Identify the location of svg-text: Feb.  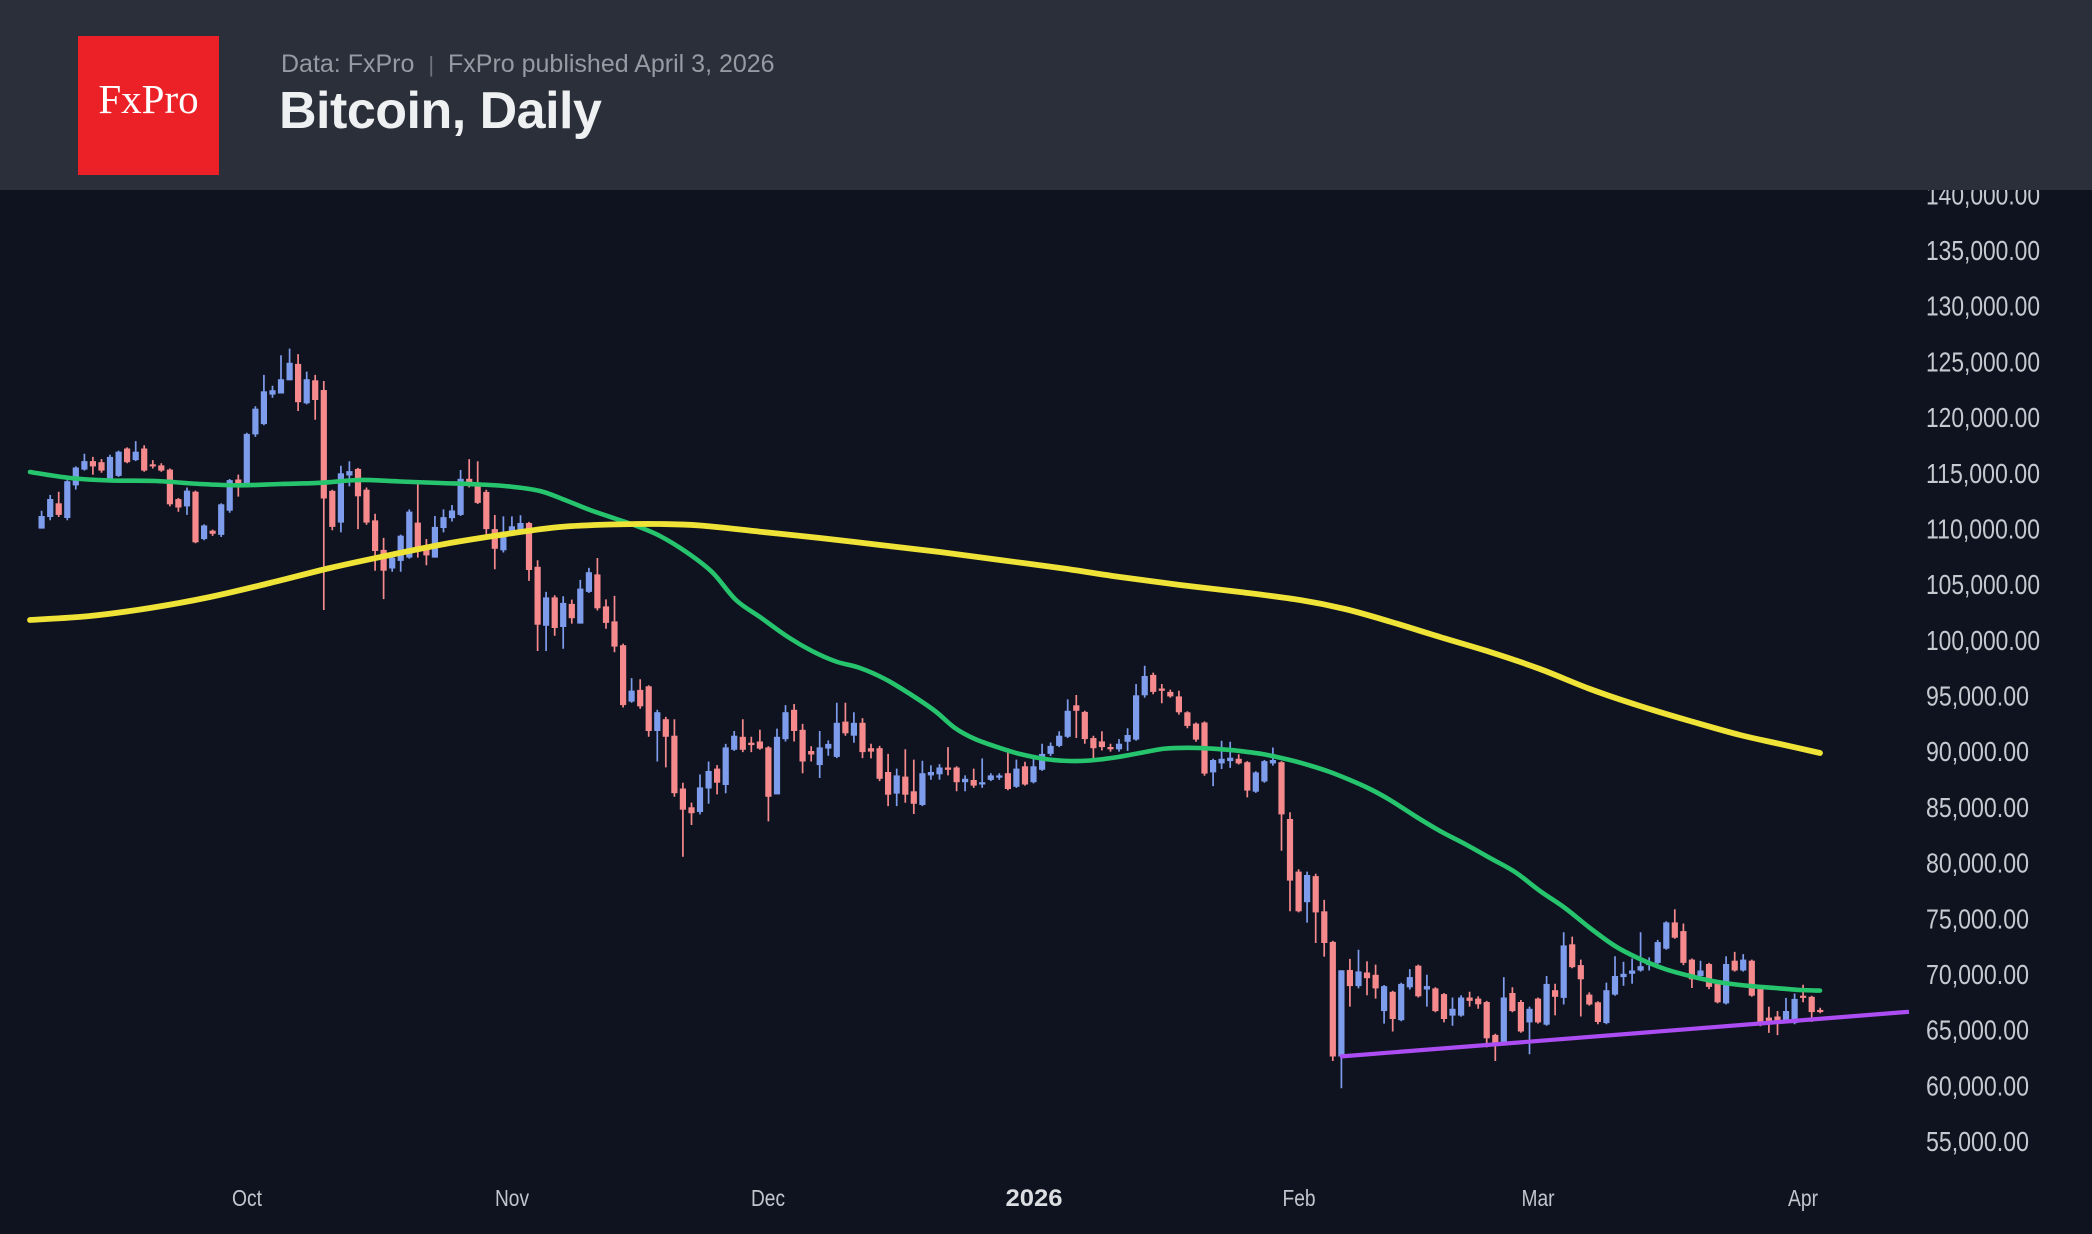
(1299, 1198).